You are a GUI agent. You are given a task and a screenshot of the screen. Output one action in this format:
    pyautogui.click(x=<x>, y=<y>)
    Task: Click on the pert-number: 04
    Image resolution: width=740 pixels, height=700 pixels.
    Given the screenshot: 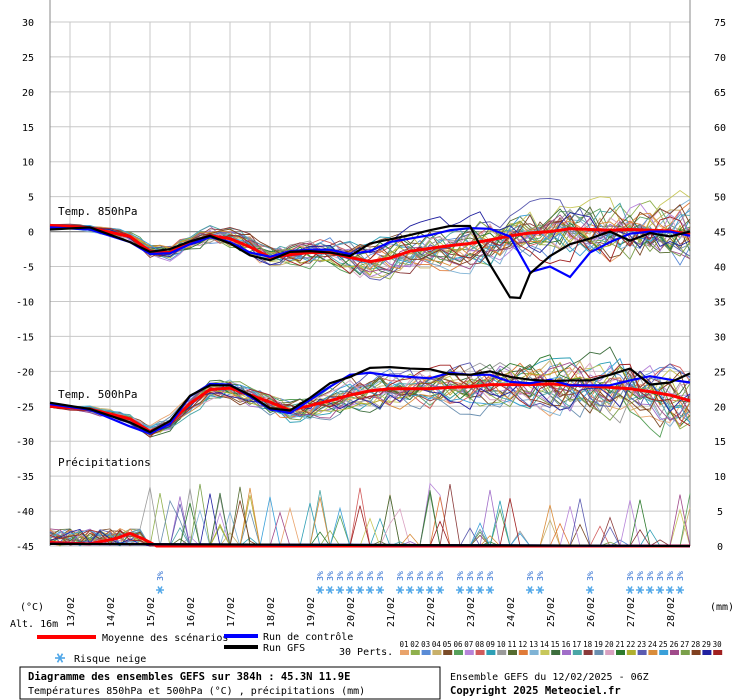 What is the action you would take?
    pyautogui.click(x=437, y=644)
    